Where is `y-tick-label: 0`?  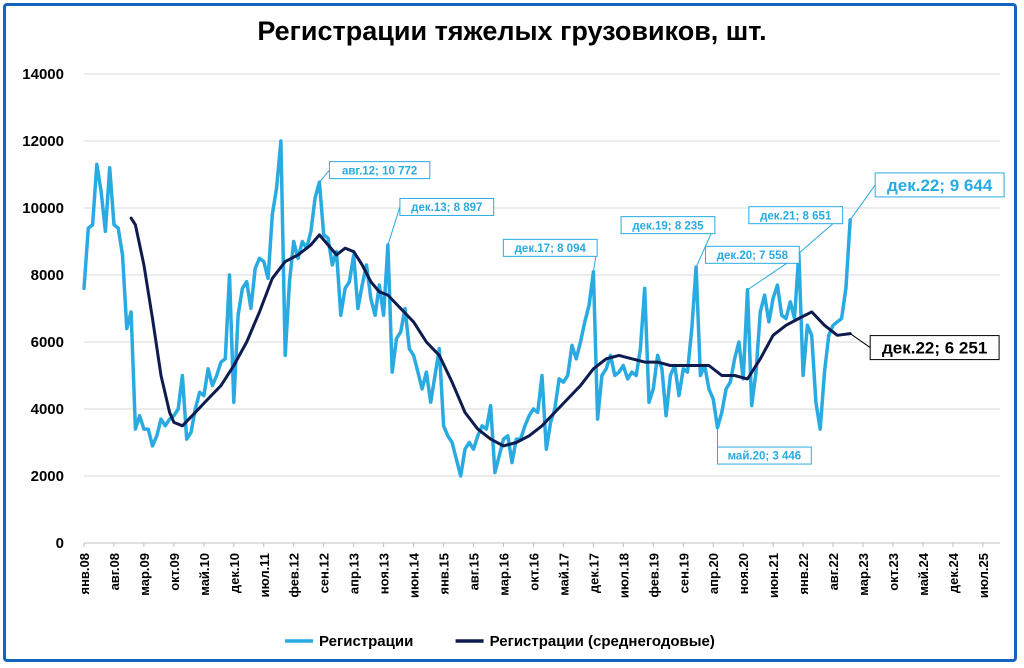 y-tick-label: 0 is located at coordinates (60, 543).